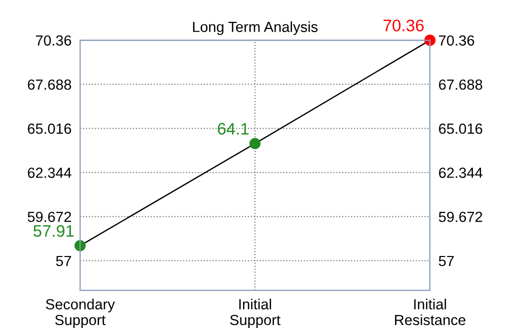 This screenshot has height=330, width=510. What do you see at coordinates (446, 261) in the screenshot?
I see `y2-tick-label: 57` at bounding box center [446, 261].